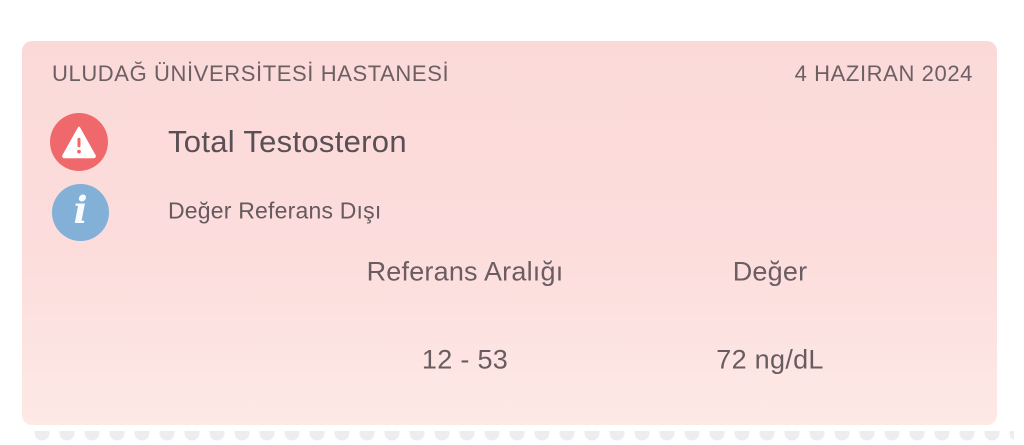 The height and width of the screenshot is (445, 1024). I want to click on info-icon: i, so click(80, 212).